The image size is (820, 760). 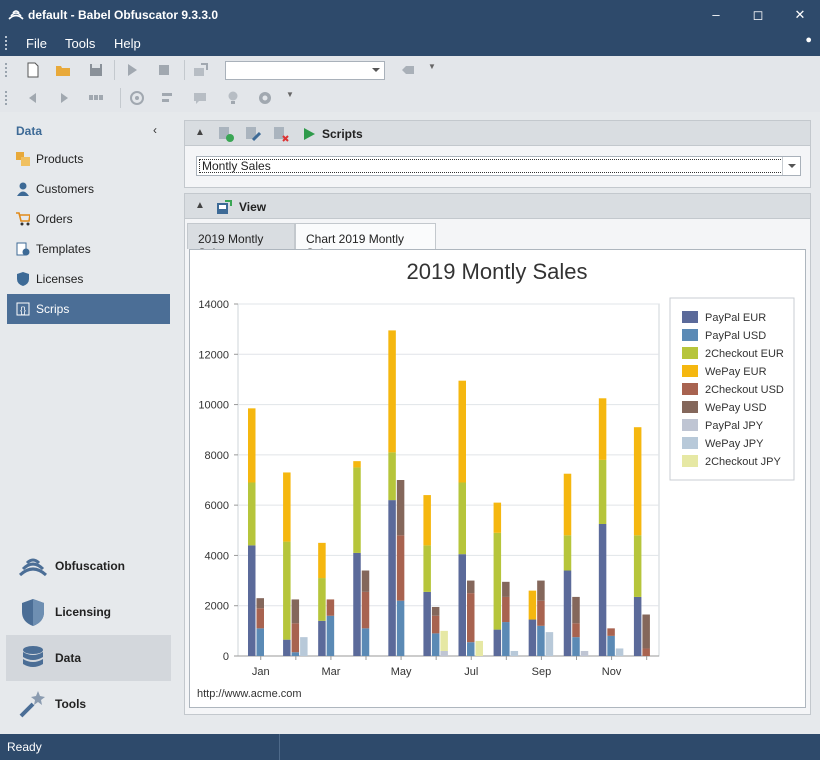 I want to click on minimize-icon: –, so click(x=716, y=14).